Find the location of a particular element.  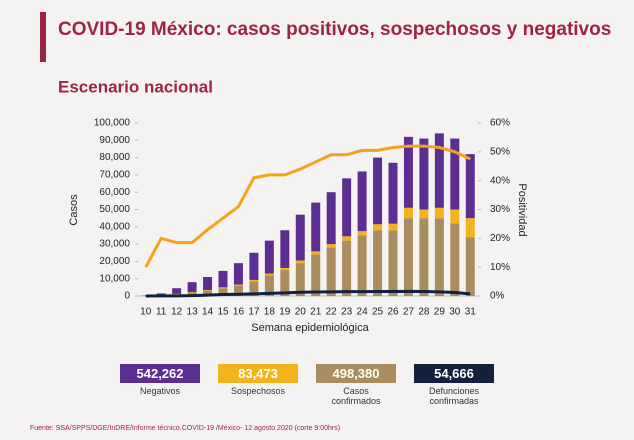

summary: 498,380 Casos confirmados is located at coordinates (356, 385).